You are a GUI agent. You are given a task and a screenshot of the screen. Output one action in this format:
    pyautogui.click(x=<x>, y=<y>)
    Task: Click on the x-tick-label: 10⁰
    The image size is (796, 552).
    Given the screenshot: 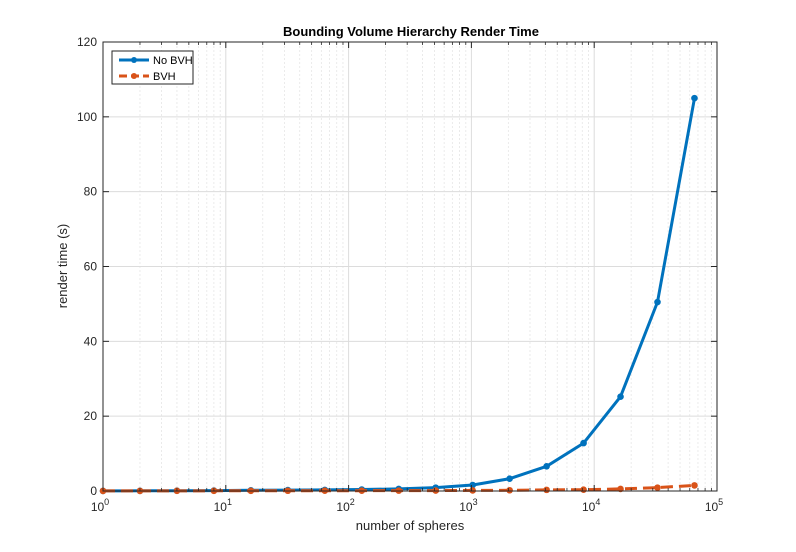 What is the action you would take?
    pyautogui.click(x=100, y=505)
    